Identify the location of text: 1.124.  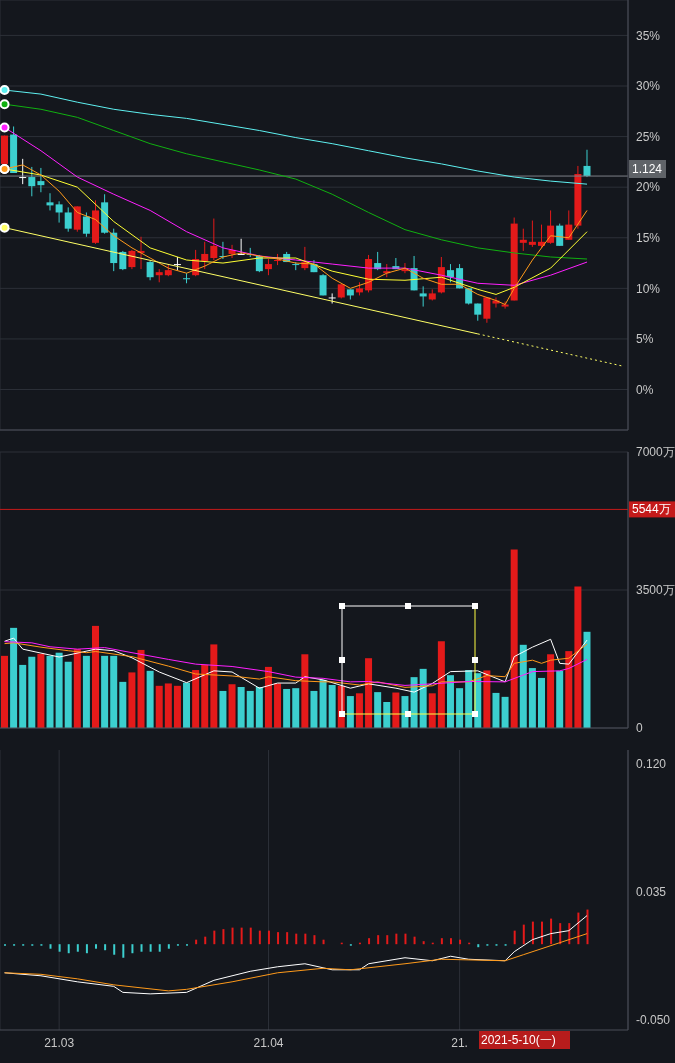
(648, 169).